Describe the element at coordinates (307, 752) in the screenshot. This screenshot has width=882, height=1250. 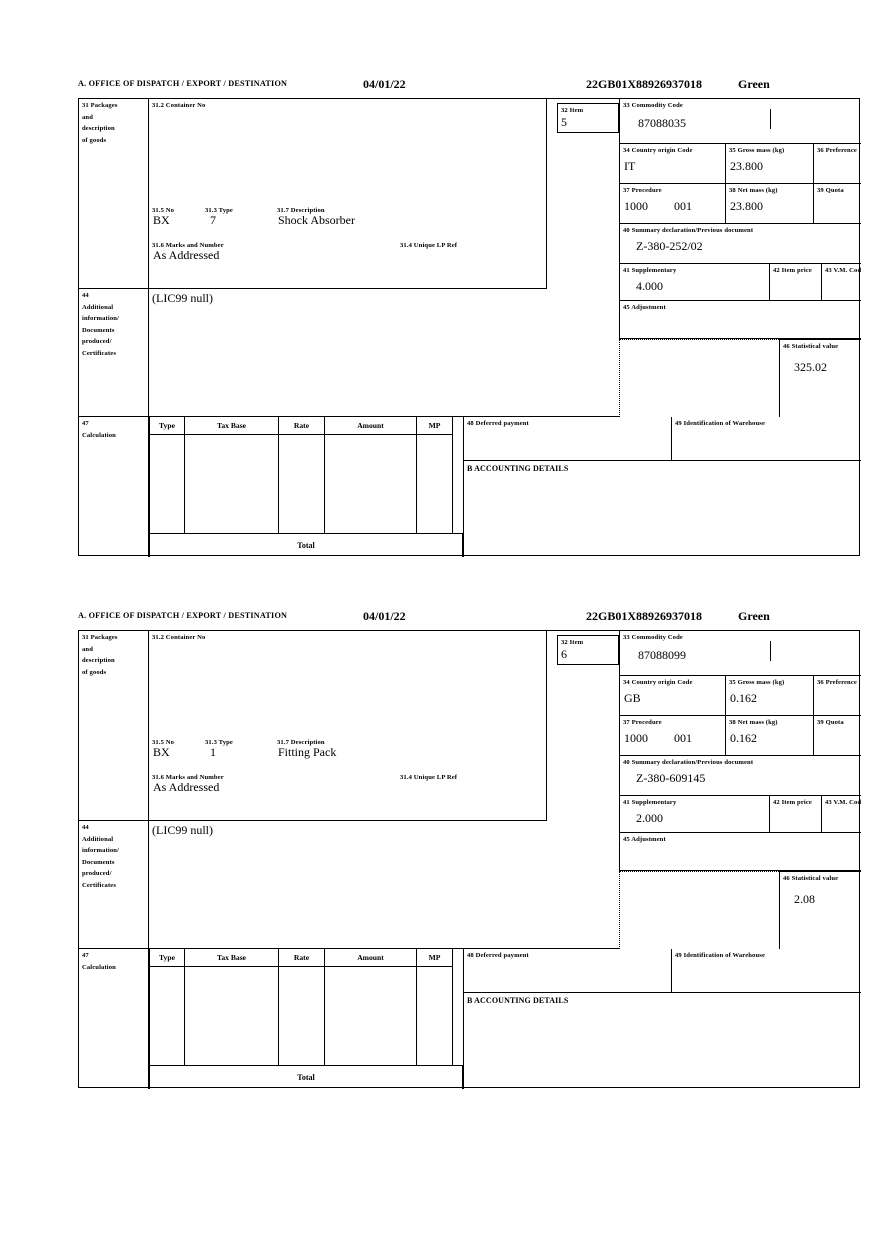
I see `box-31-7-description-value: Fitting Pack` at that location.